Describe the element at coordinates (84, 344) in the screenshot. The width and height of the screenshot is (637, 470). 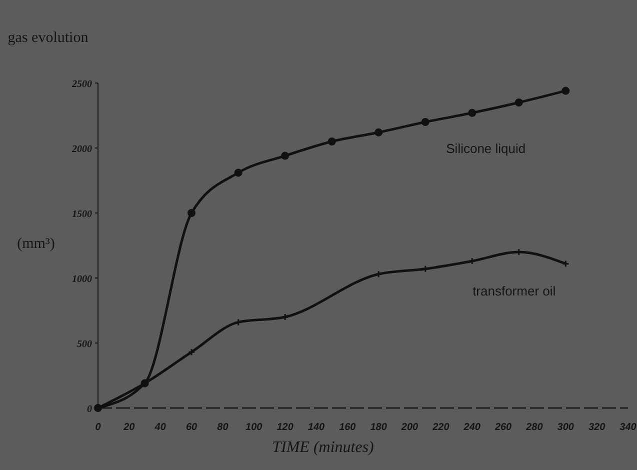
I see `y-tick-label: 500` at that location.